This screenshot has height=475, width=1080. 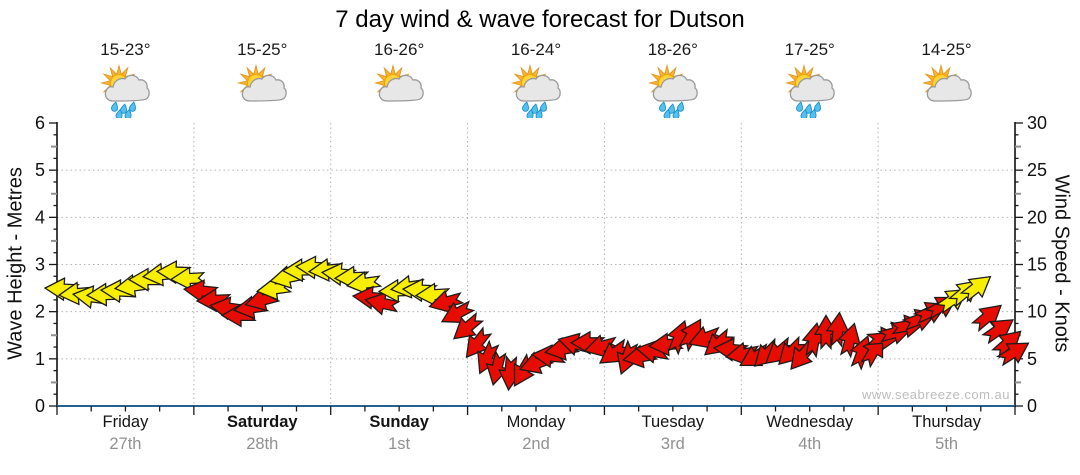 I want to click on right-tick-label: 15, so click(x=1037, y=265).